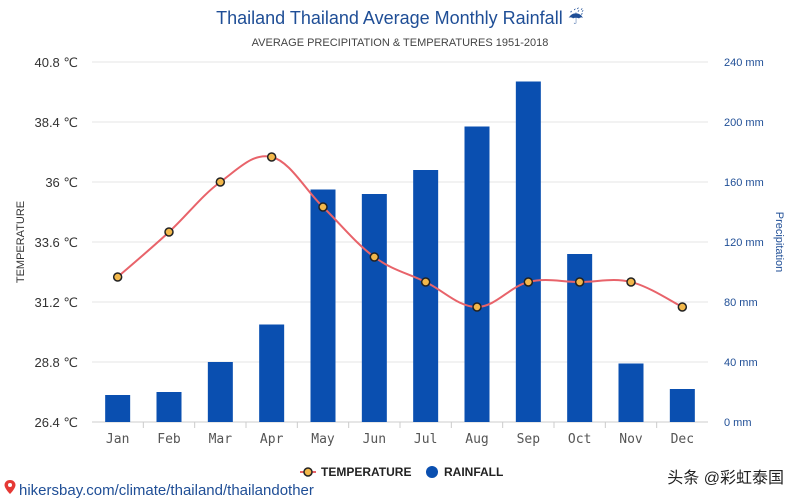 This screenshot has width=800, height=500. Describe the element at coordinates (682, 439) in the screenshot. I see `month-label: Dec` at that location.